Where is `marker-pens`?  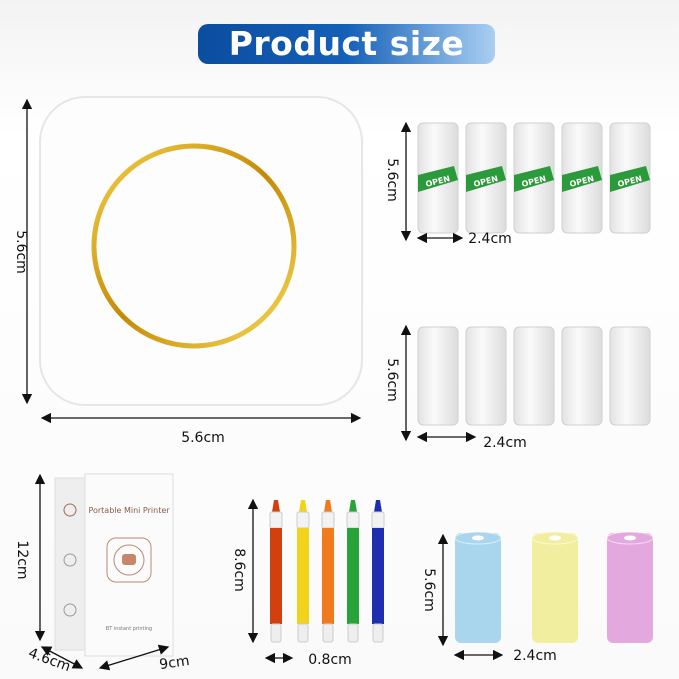 marker-pens is located at coordinates (327, 571).